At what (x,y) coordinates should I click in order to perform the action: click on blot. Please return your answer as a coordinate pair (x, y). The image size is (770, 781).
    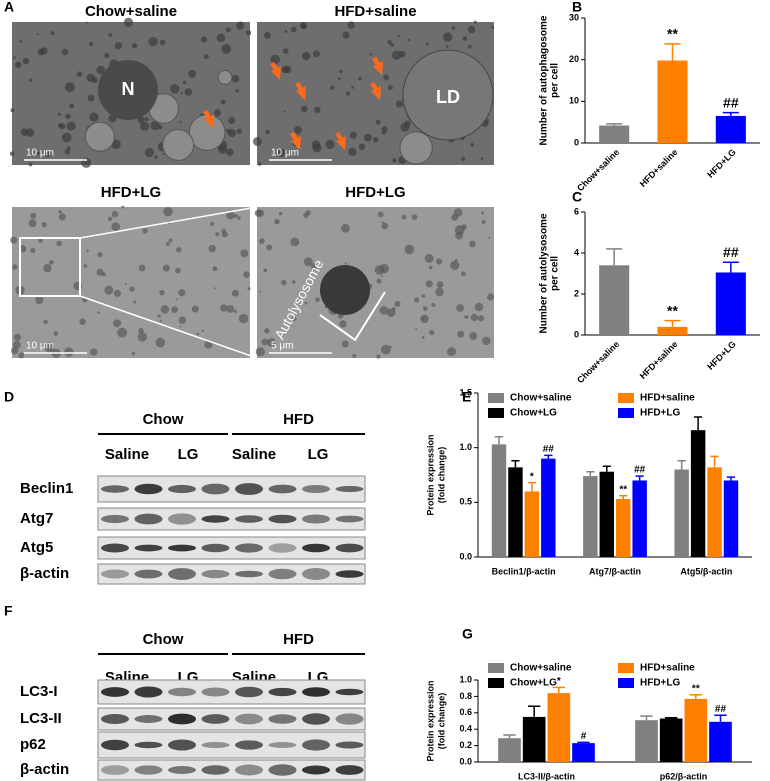
    Looking at the image, I should click on (231, 770).